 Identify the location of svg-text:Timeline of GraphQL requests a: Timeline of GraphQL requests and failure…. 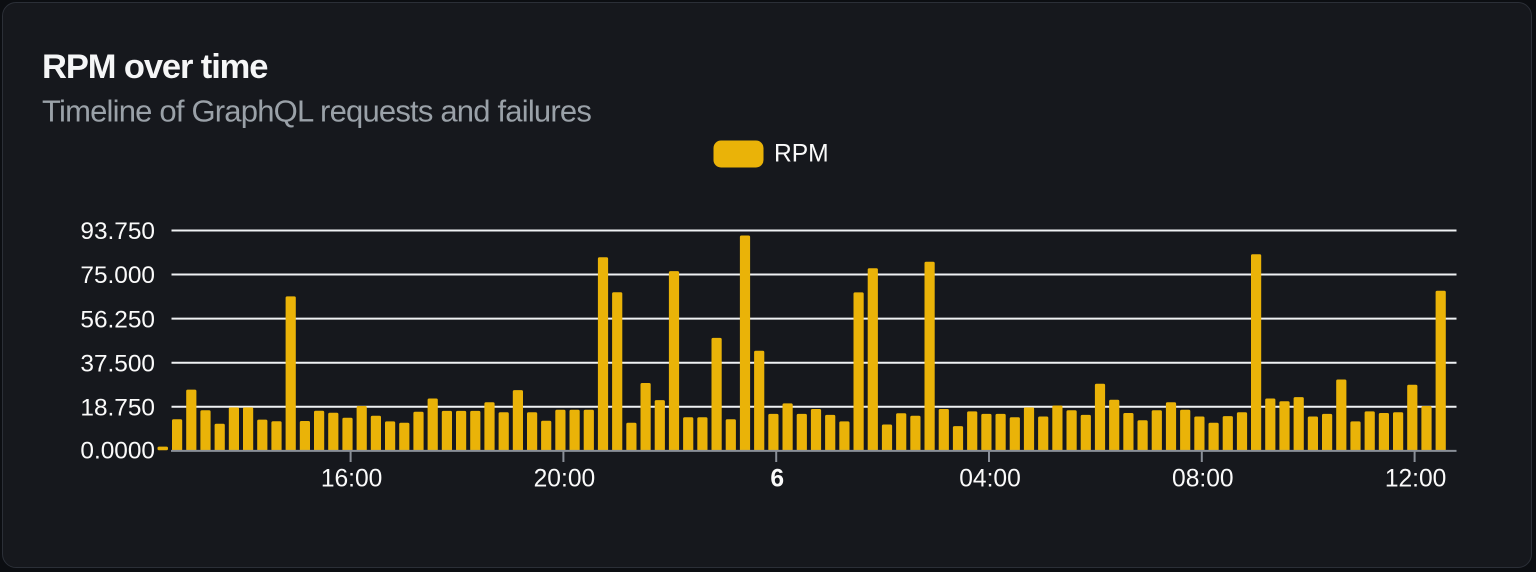
(316, 111).